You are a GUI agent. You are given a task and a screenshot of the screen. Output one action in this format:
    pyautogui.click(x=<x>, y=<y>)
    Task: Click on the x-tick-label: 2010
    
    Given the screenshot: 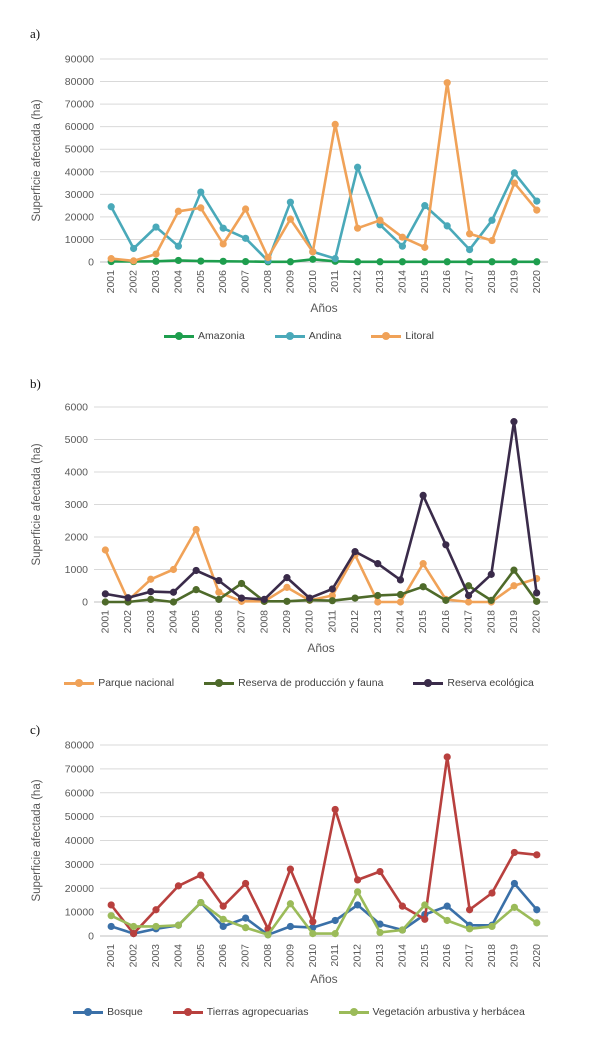 What is the action you would take?
    pyautogui.click(x=313, y=956)
    